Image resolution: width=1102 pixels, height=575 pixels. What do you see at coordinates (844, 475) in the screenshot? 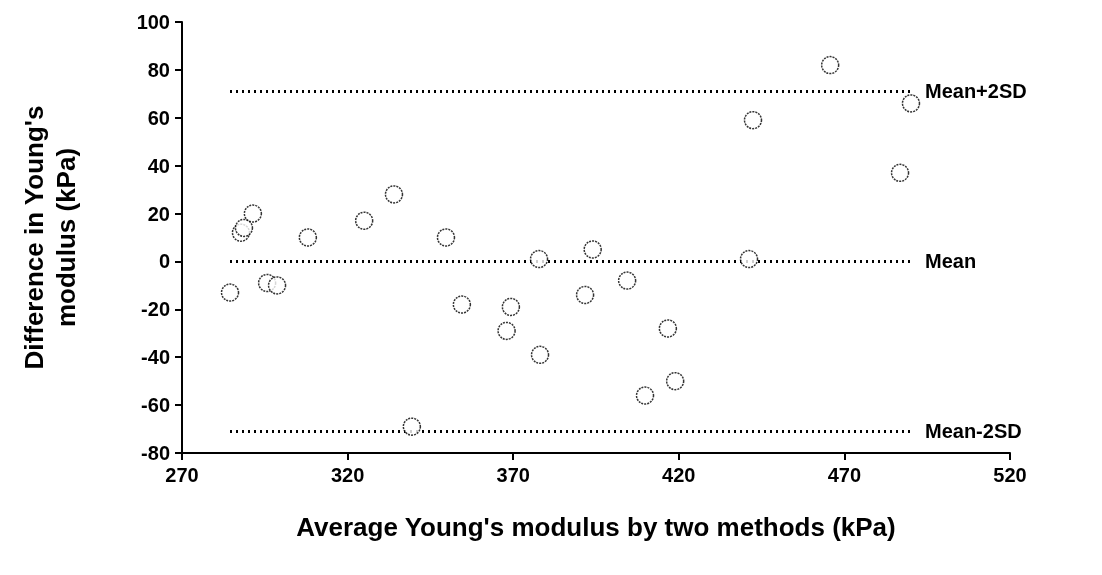
I see `x-tick-label: 470` at bounding box center [844, 475].